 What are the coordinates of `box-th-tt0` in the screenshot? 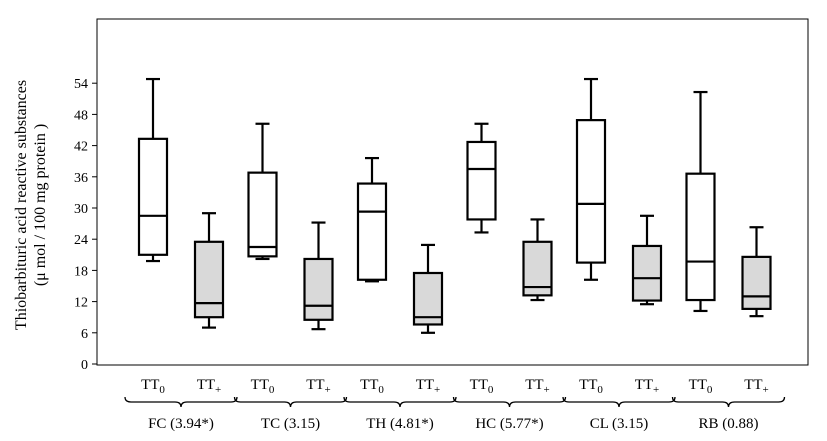 It's located at (372, 219).